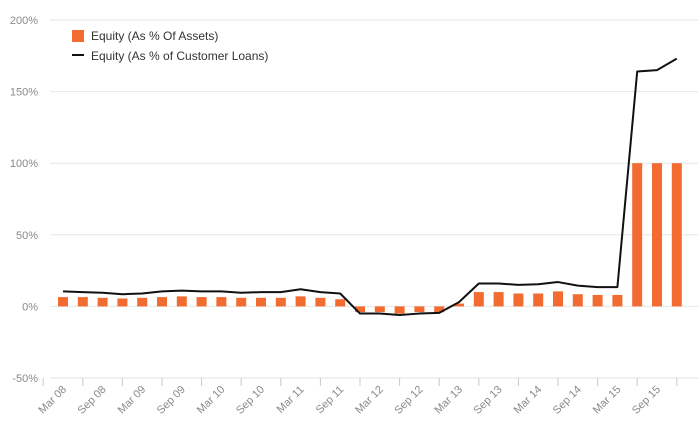 The width and height of the screenshot is (700, 433). What do you see at coordinates (24, 93) in the screenshot?
I see `y-tick-label: 150%` at bounding box center [24, 93].